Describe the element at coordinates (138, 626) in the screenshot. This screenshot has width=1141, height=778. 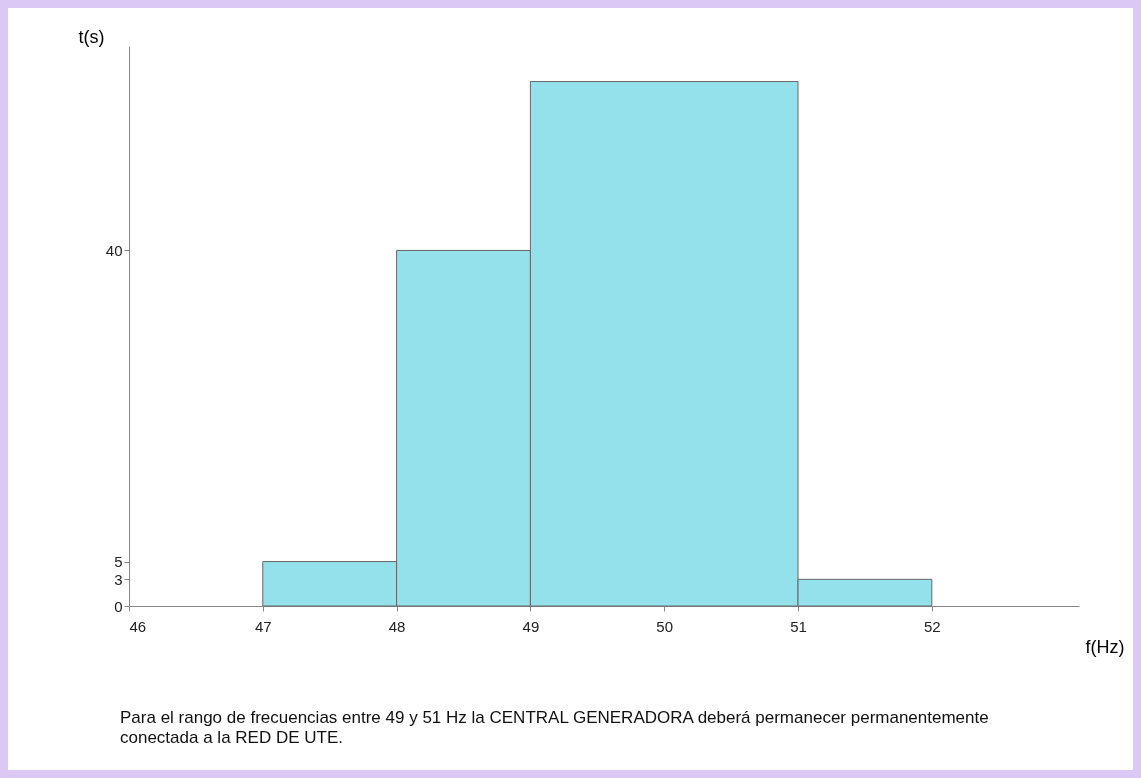
I see `x-tick-label: 46` at that location.